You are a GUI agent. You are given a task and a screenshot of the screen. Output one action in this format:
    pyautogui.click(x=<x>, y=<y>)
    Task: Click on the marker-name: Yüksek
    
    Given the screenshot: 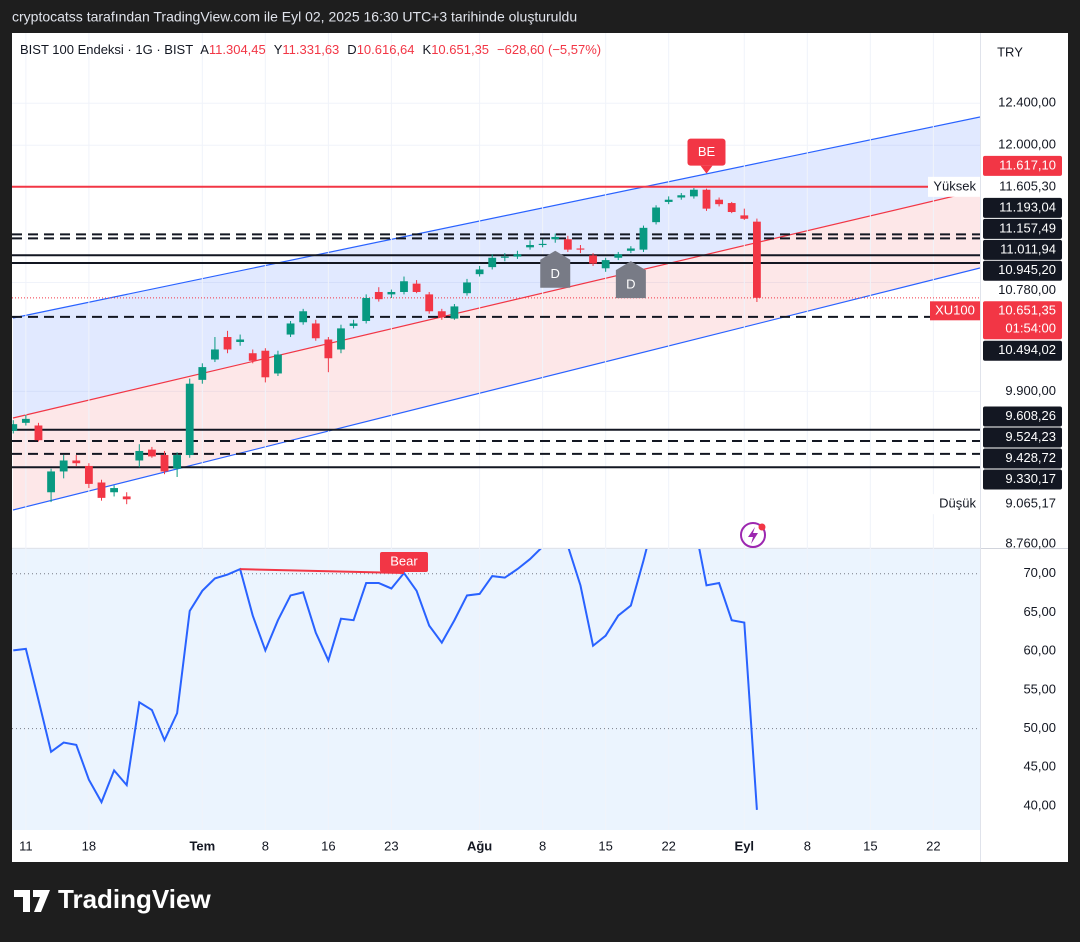 What is the action you would take?
    pyautogui.click(x=954, y=185)
    